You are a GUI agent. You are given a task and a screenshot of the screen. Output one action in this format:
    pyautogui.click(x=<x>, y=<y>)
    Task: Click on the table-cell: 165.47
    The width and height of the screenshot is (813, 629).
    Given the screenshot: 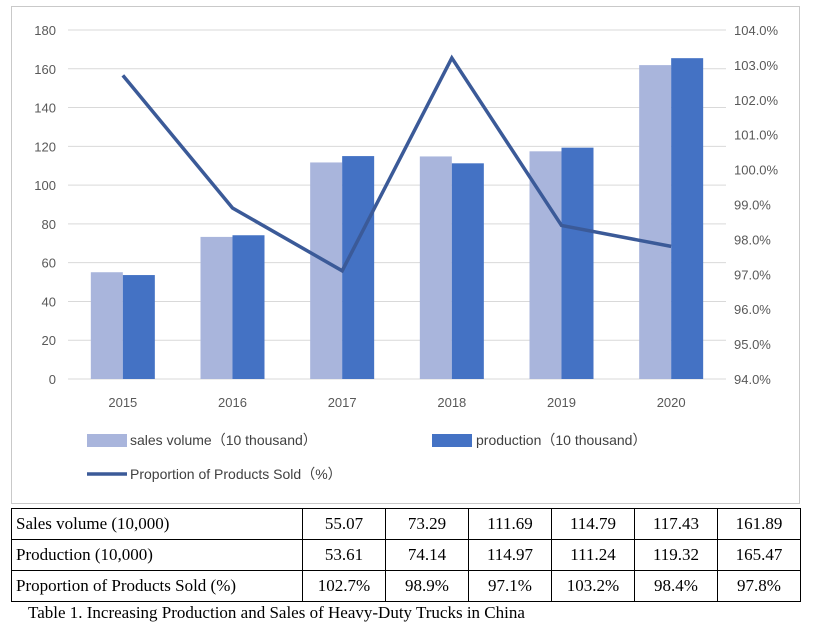 What is the action you would take?
    pyautogui.click(x=759, y=555)
    